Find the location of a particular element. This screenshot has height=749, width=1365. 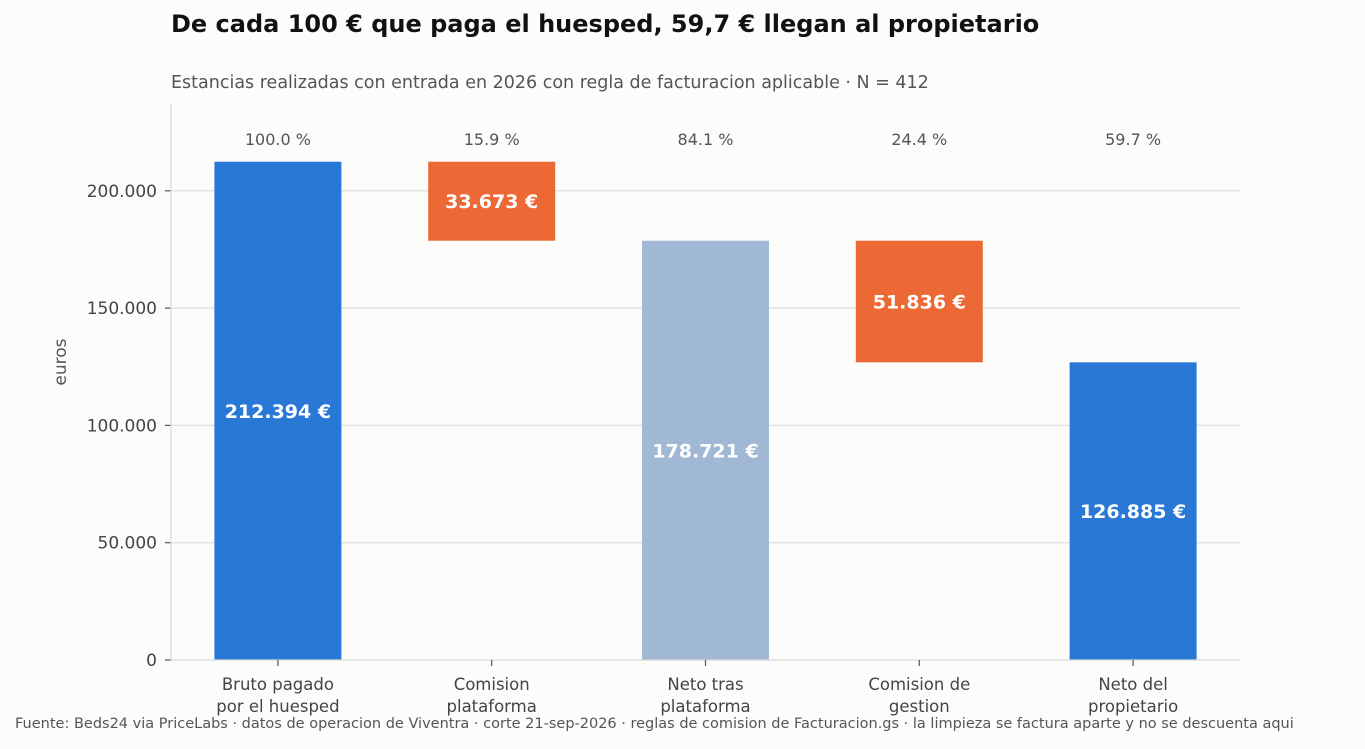

x-tick-label: propietario is located at coordinates (1133, 706).